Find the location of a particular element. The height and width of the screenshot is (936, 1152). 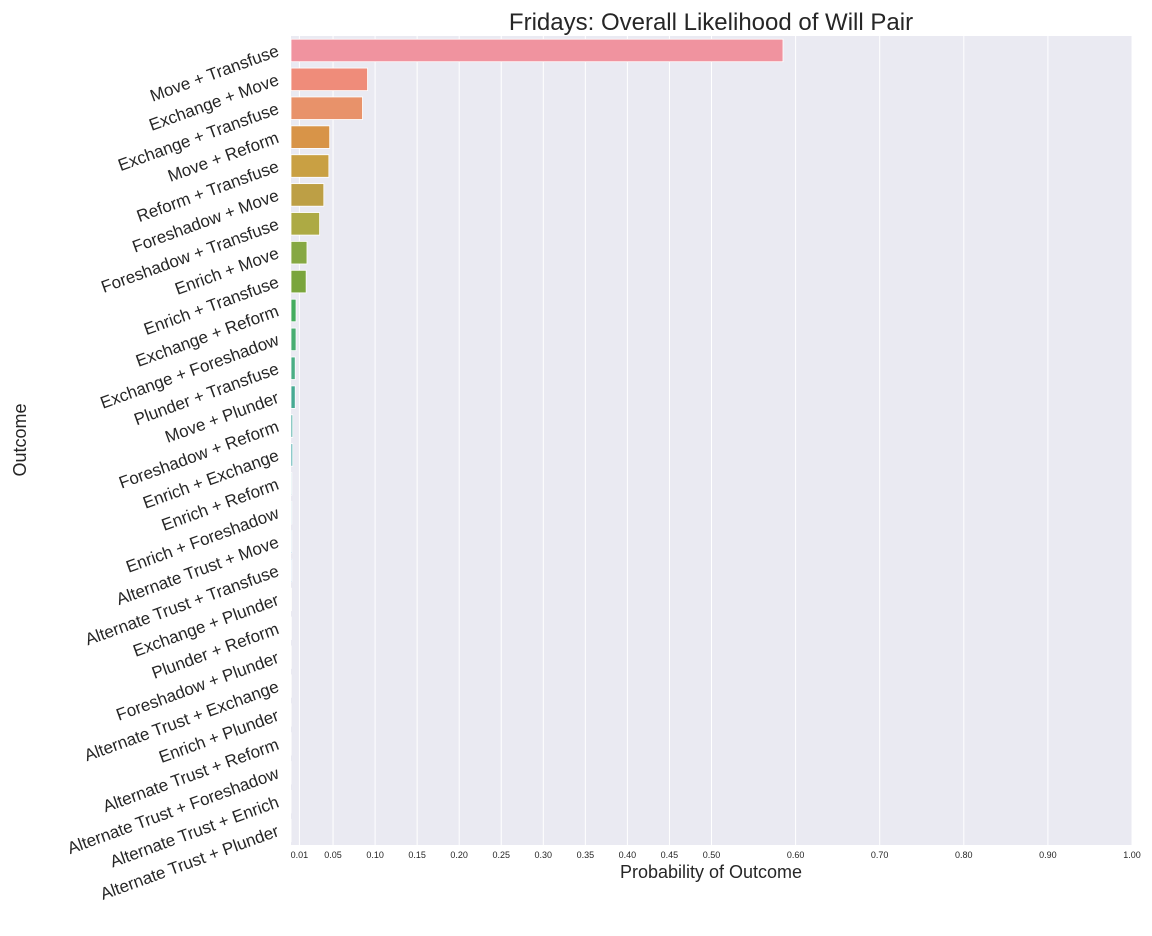

x-tick-label: 0.20 is located at coordinates (459, 855).